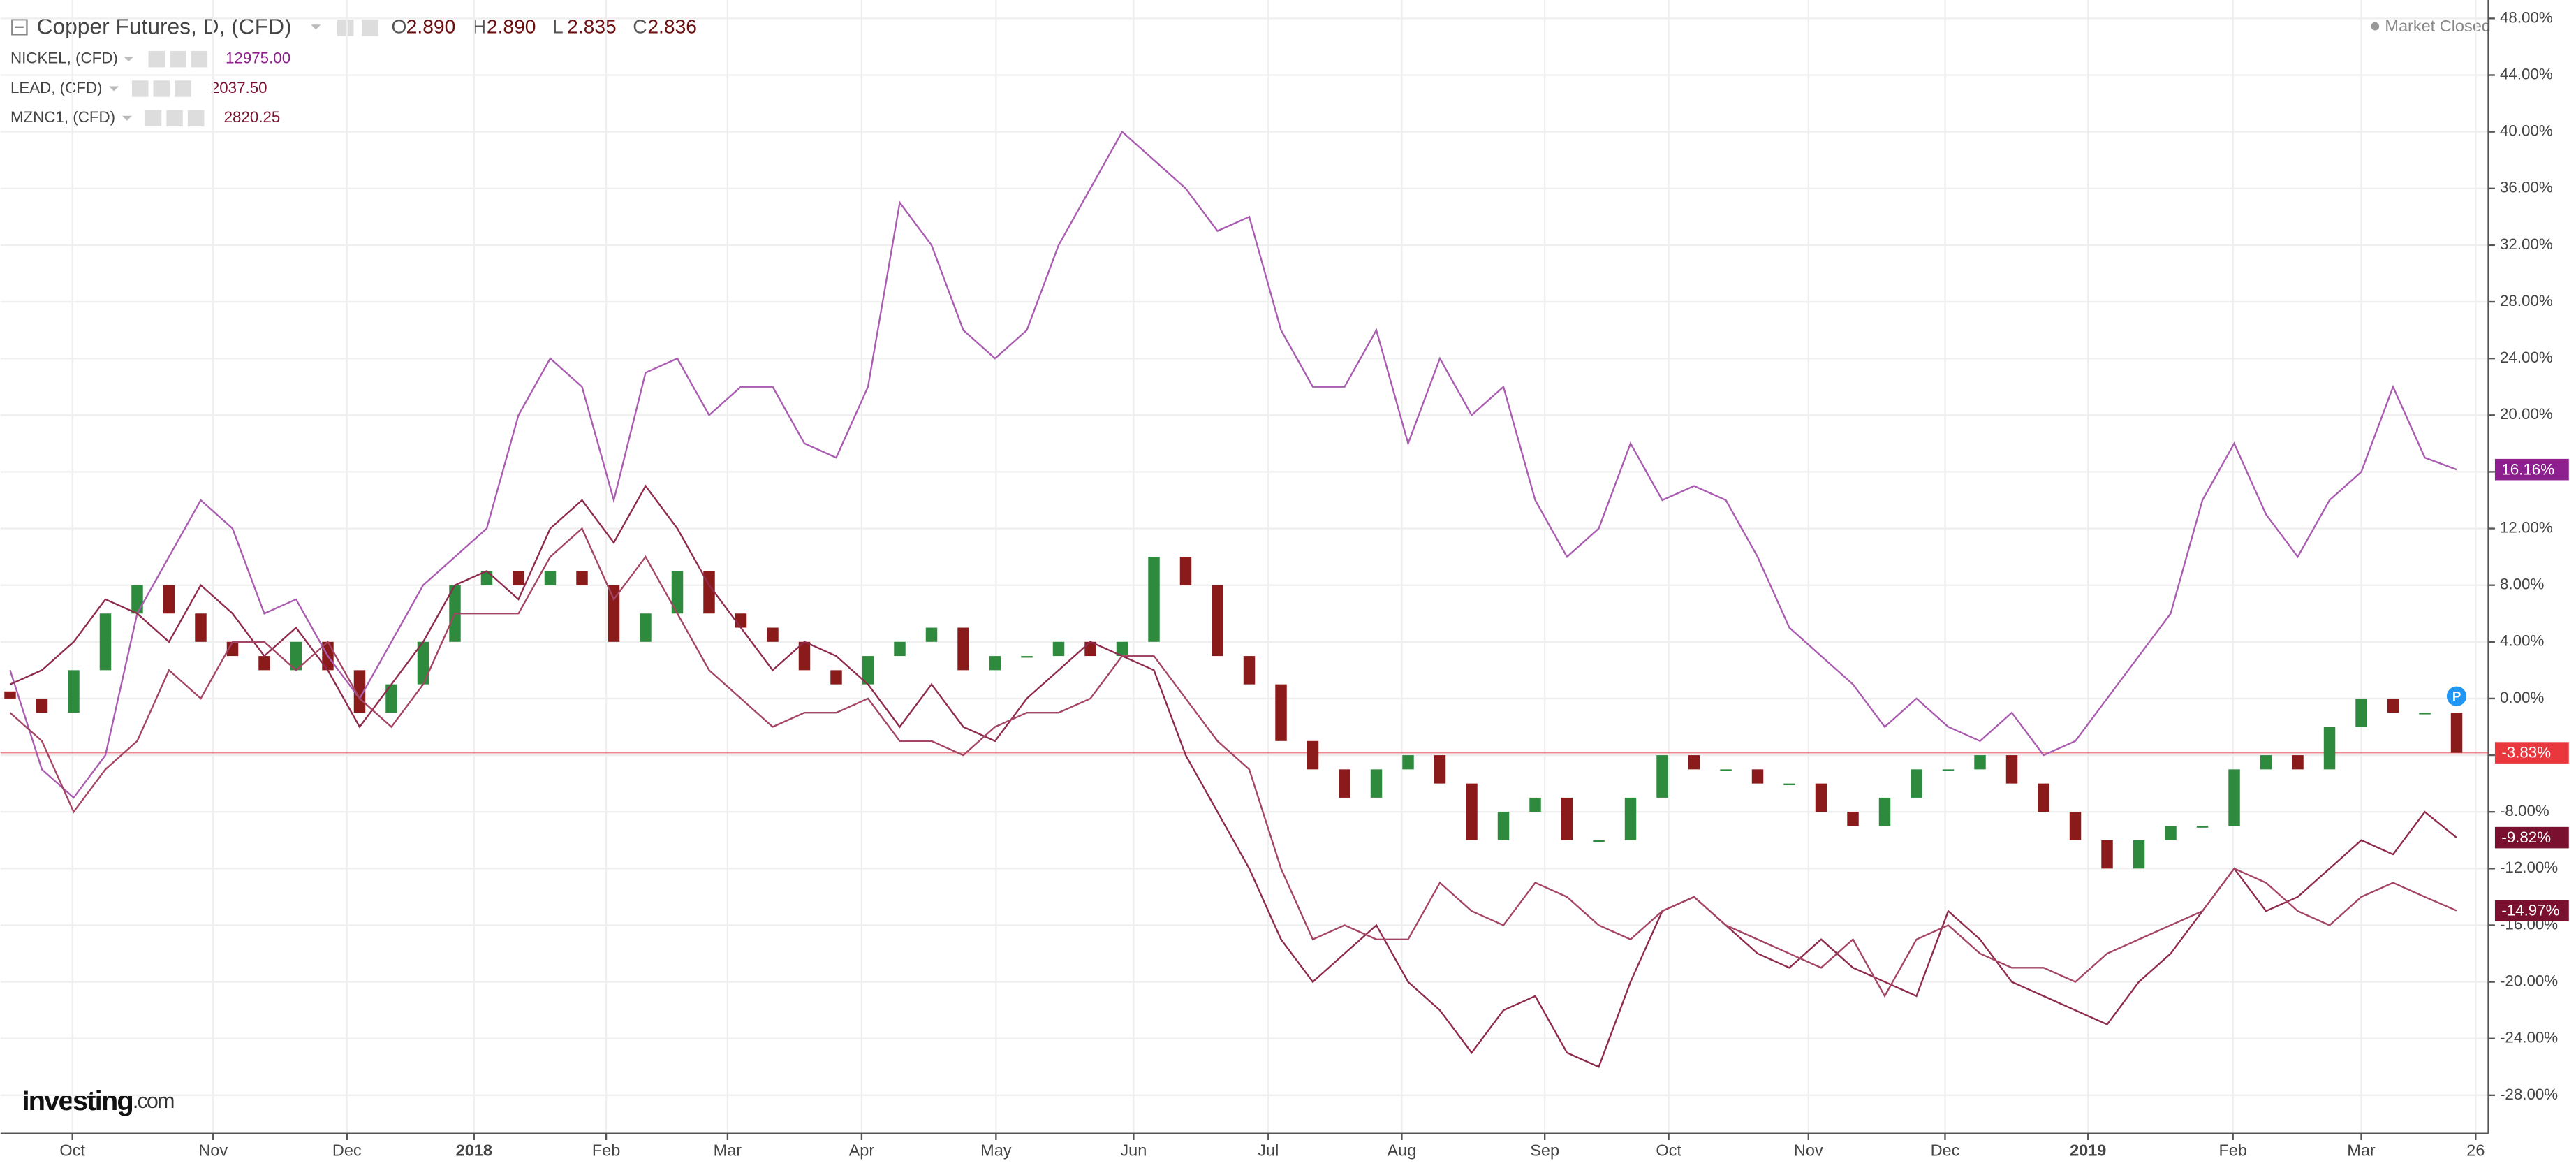  Describe the element at coordinates (1544, 1150) in the screenshot. I see `x-tick-label: Sep` at that location.